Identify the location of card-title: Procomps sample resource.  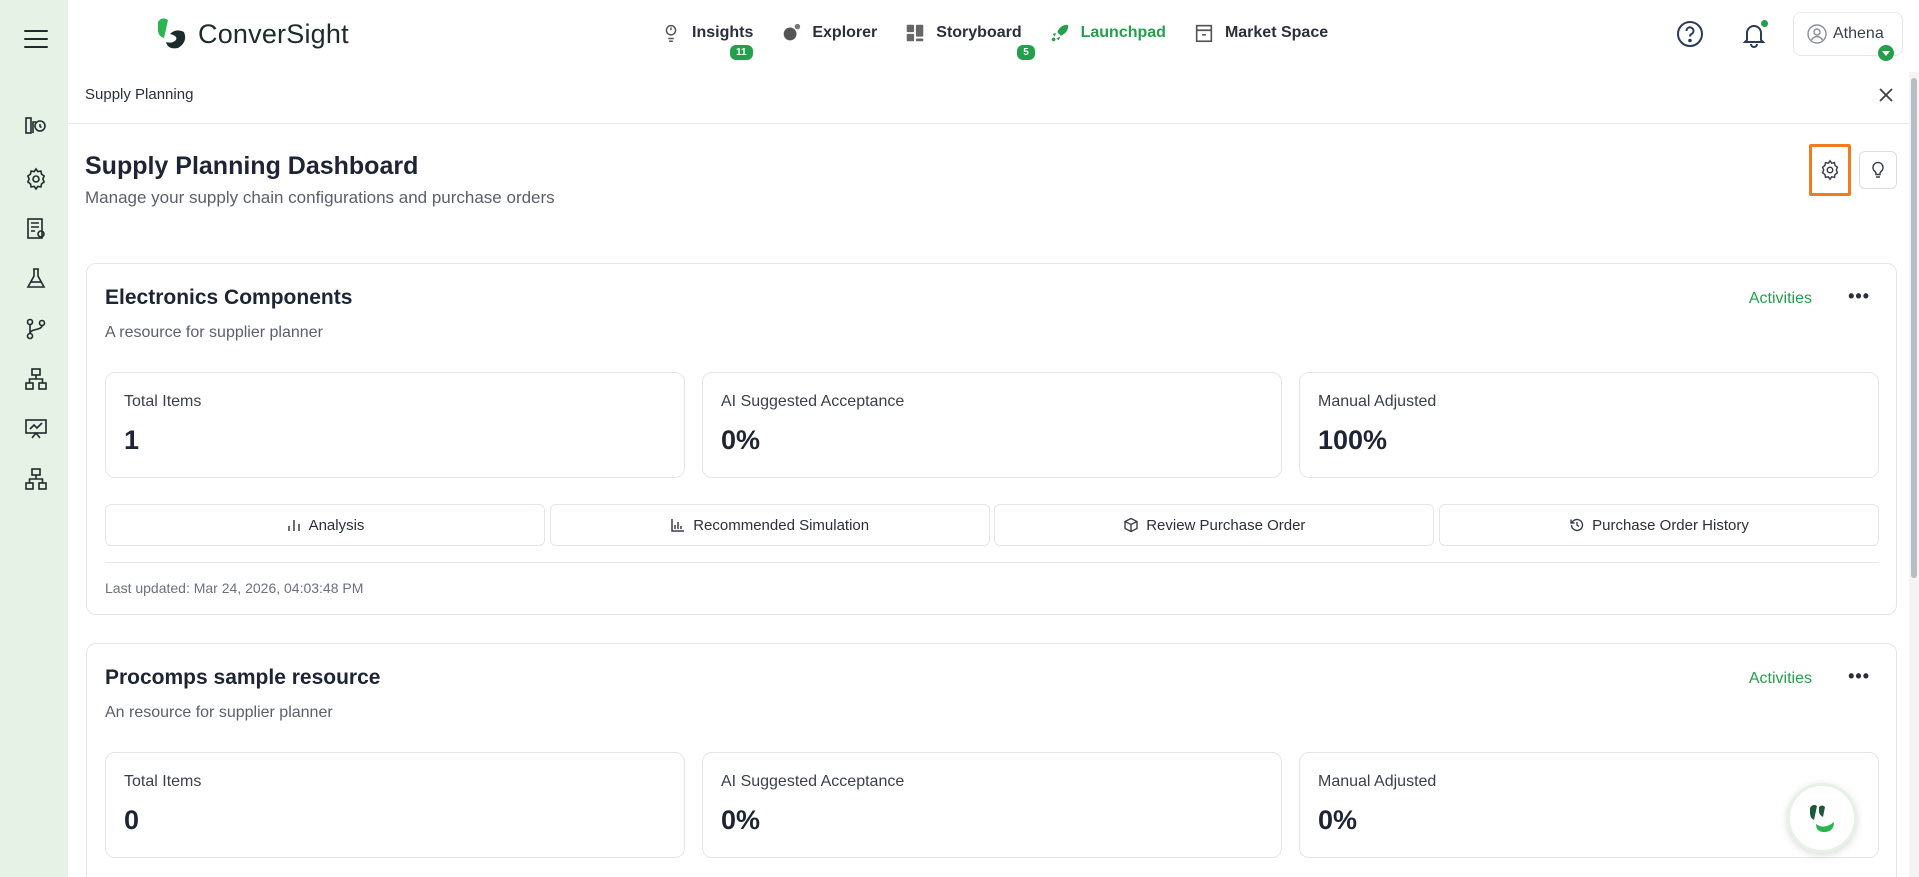
(243, 677).